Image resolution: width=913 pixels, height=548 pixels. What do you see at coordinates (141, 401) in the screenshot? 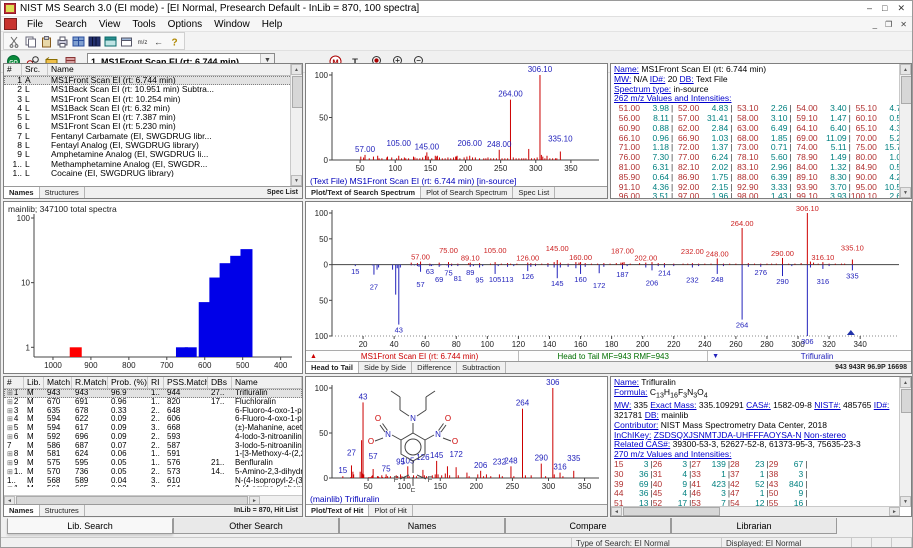
I see `hit-list-row: ⊞2 M 670 691 0.96 1.. 820 17.. Fluchloralin` at bounding box center [141, 401].